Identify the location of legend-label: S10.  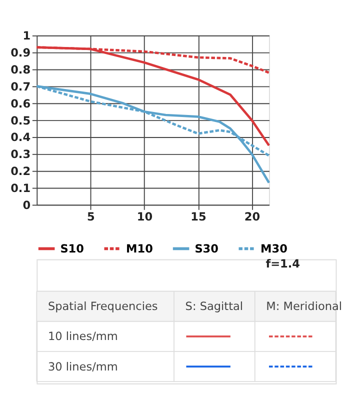
(72, 249).